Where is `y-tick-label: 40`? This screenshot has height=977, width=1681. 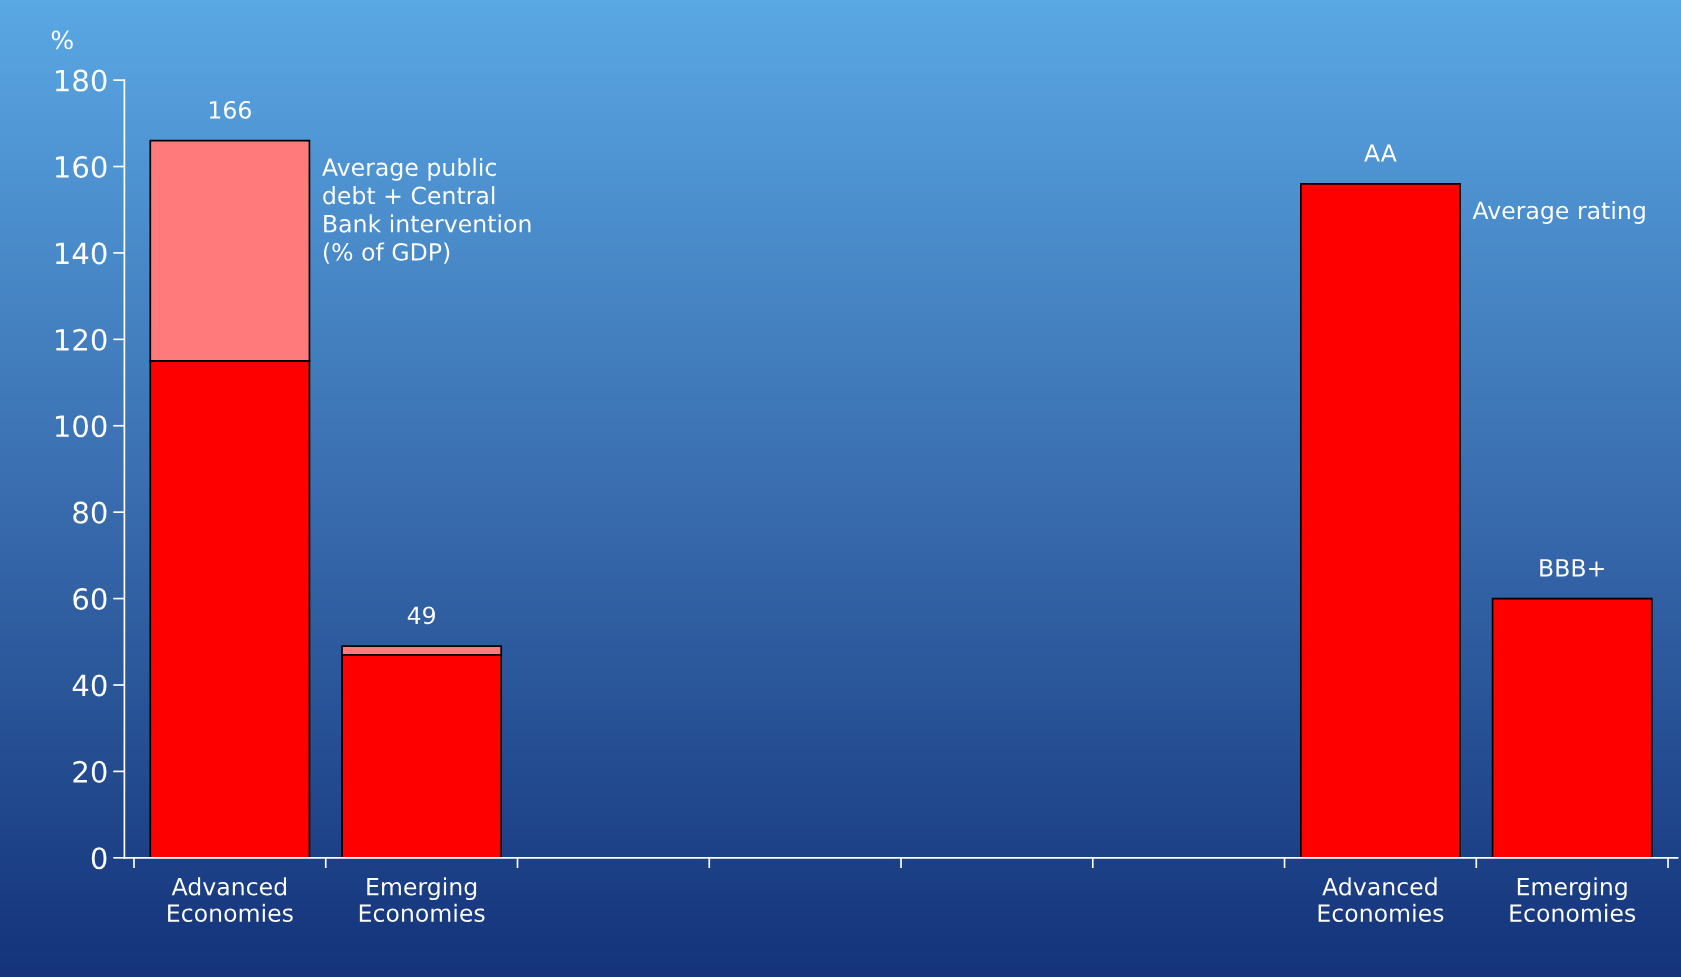 y-tick-label: 40 is located at coordinates (89, 685).